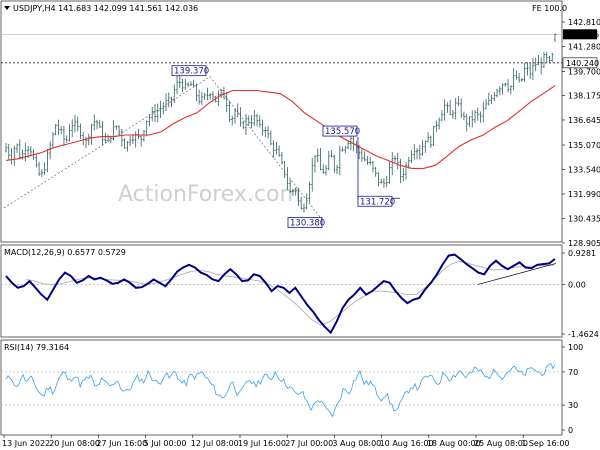  I want to click on x-tick-label: 12 Jul 08:00, so click(215, 443).